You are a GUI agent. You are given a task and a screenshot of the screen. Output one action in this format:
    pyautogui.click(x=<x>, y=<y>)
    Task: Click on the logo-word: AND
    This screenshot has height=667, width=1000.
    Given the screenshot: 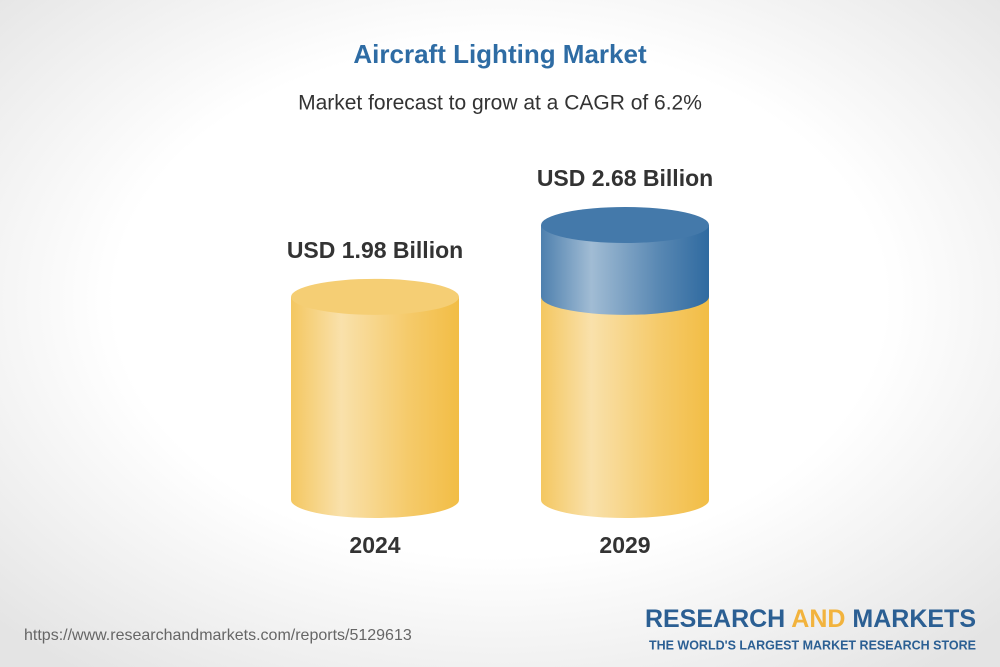 What is the action you would take?
    pyautogui.click(x=818, y=619)
    